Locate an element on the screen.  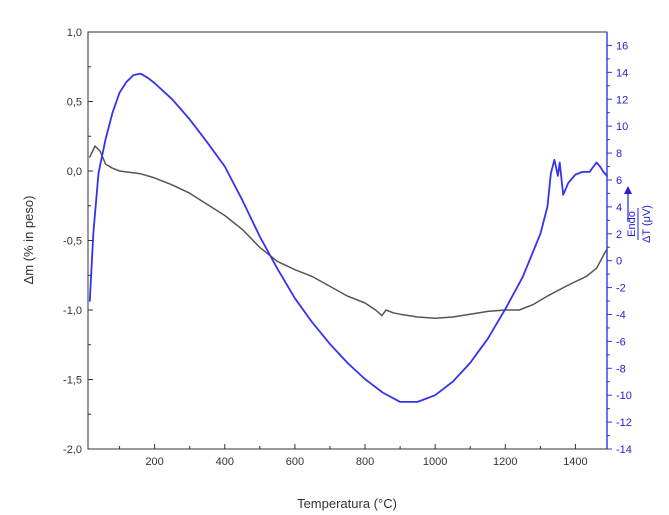
y-right-tick-label: 16 is located at coordinates (622, 46).